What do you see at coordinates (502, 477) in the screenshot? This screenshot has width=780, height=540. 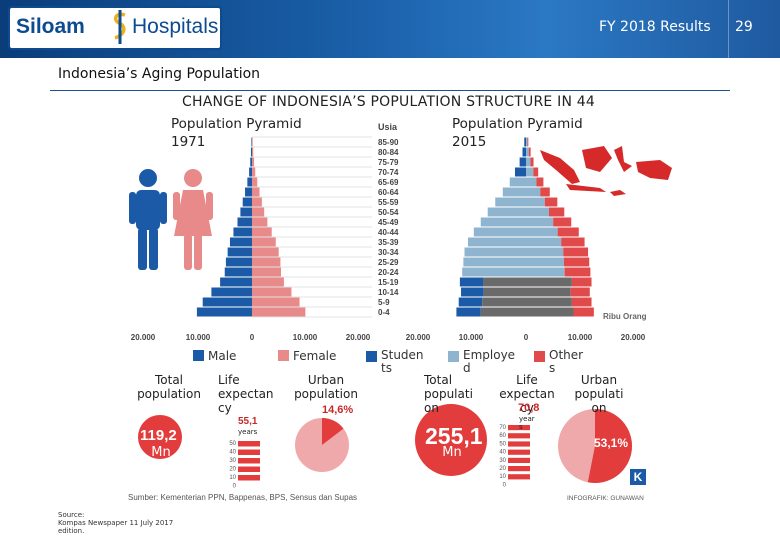 I see `life-axis-tick: 10` at bounding box center [502, 477].